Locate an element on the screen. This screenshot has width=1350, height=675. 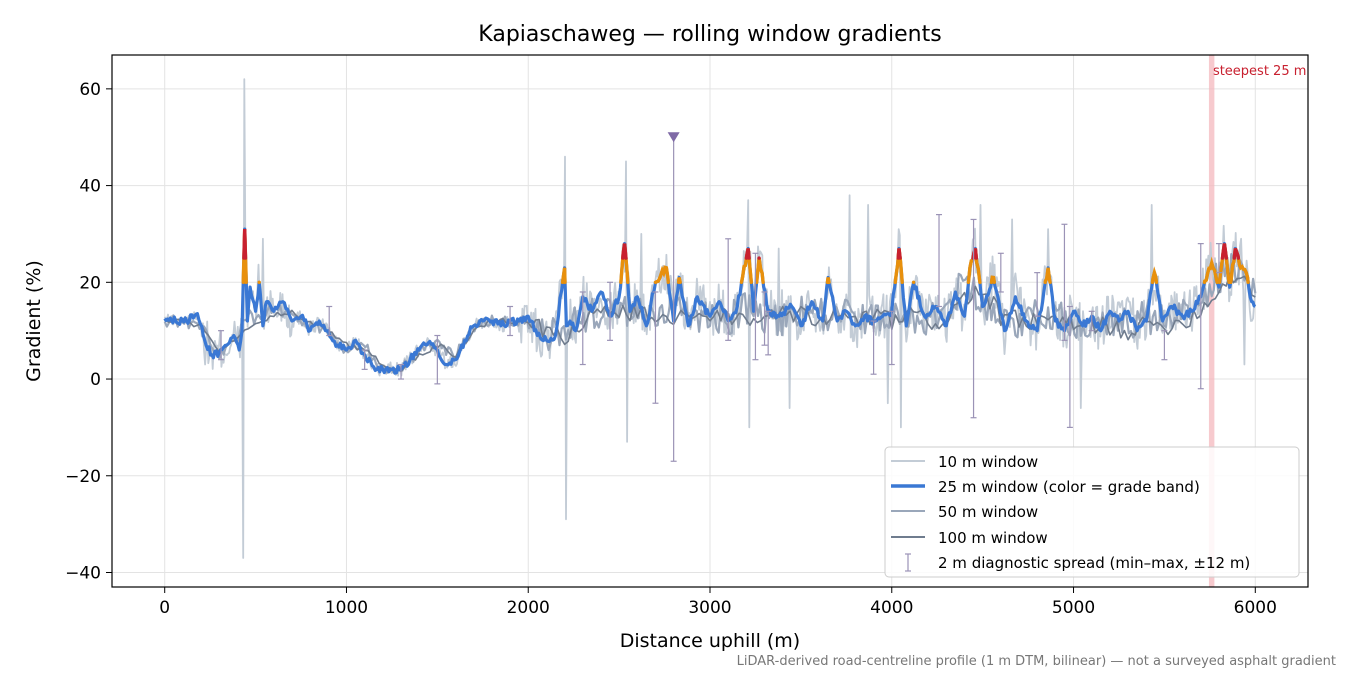
x-tick-label: 5000 is located at coordinates (1073, 608).